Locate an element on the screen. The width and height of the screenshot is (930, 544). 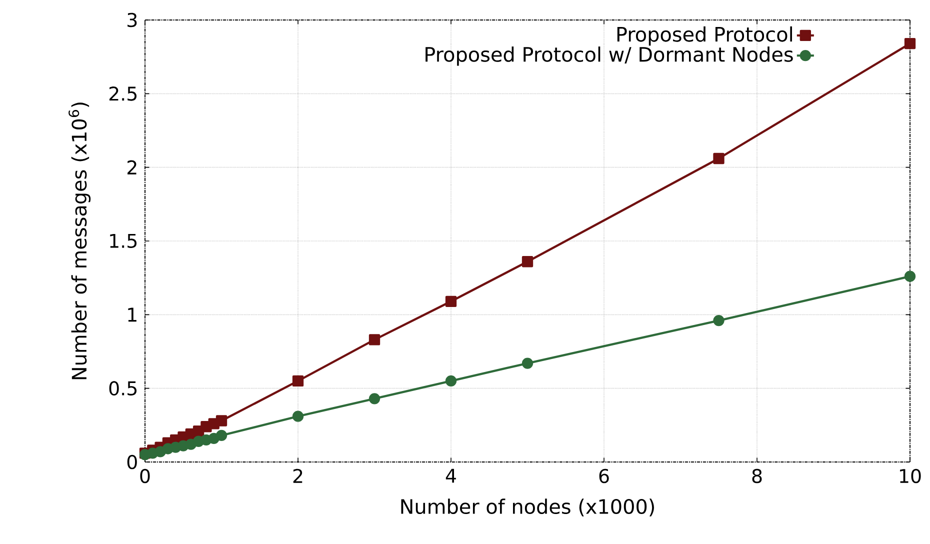
y-tick-label: 0 is located at coordinates (132, 462).